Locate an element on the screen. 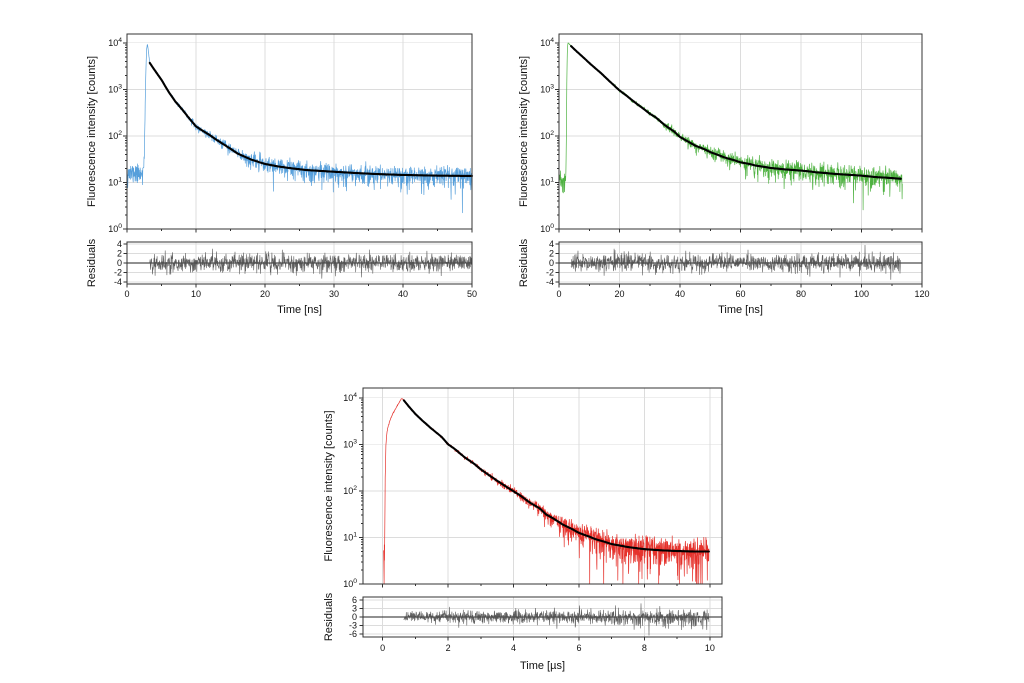  x-tick-label: 120 is located at coordinates (921, 294).